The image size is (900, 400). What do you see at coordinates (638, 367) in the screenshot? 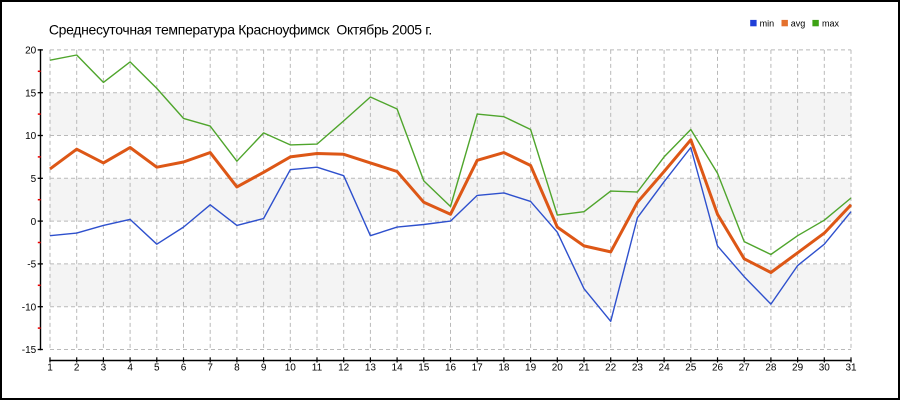
I see `svg-text: 23` at bounding box center [638, 367].